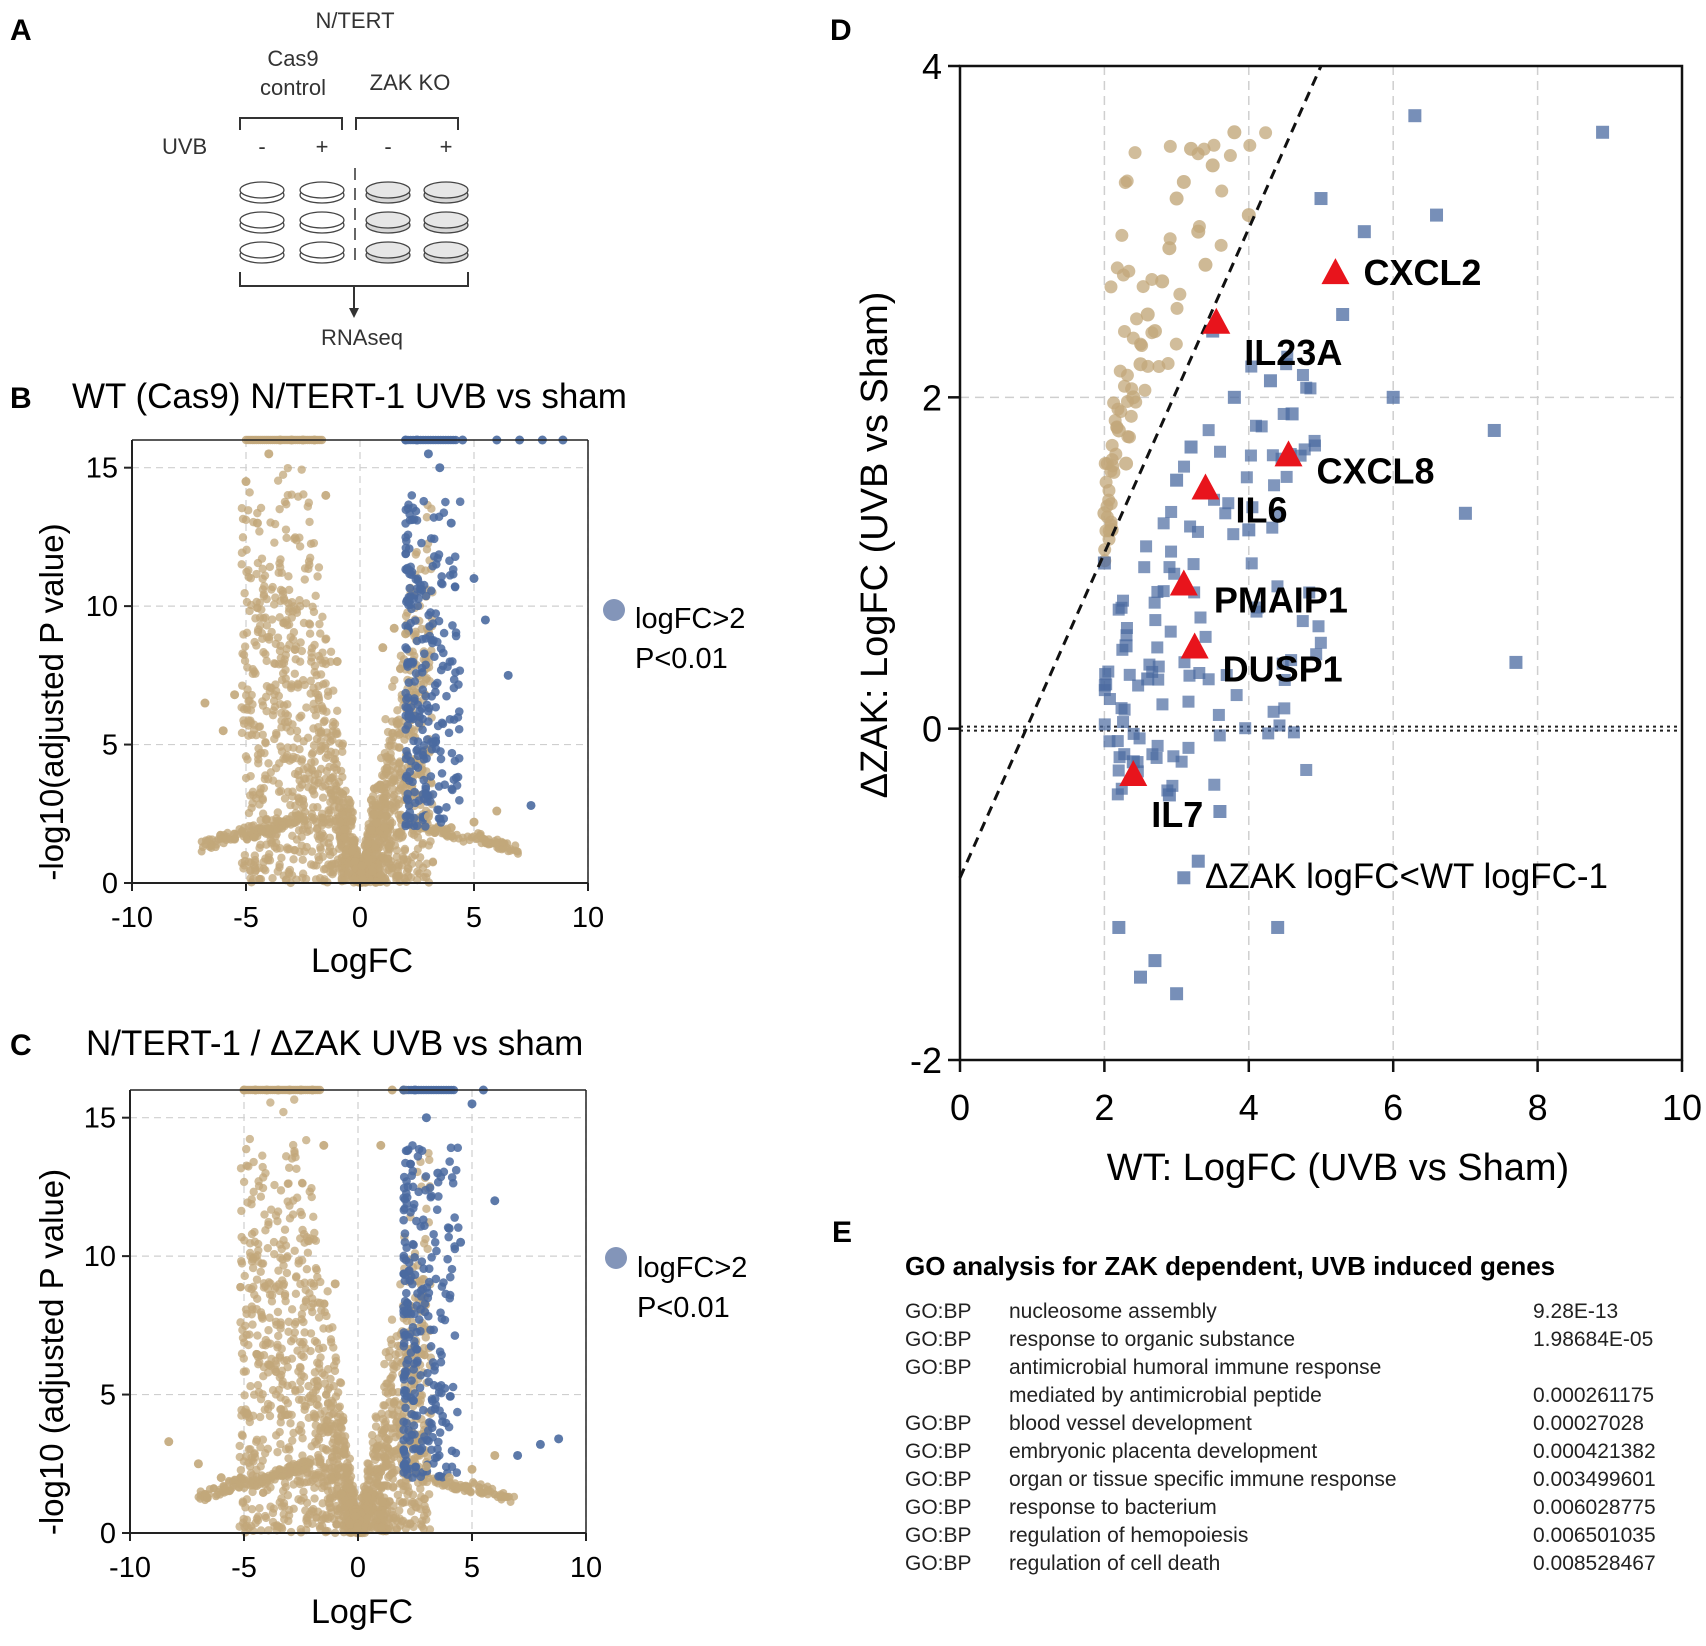 The height and width of the screenshot is (1646, 1706). I want to click on x-tick-label: 6, so click(1393, 1107).